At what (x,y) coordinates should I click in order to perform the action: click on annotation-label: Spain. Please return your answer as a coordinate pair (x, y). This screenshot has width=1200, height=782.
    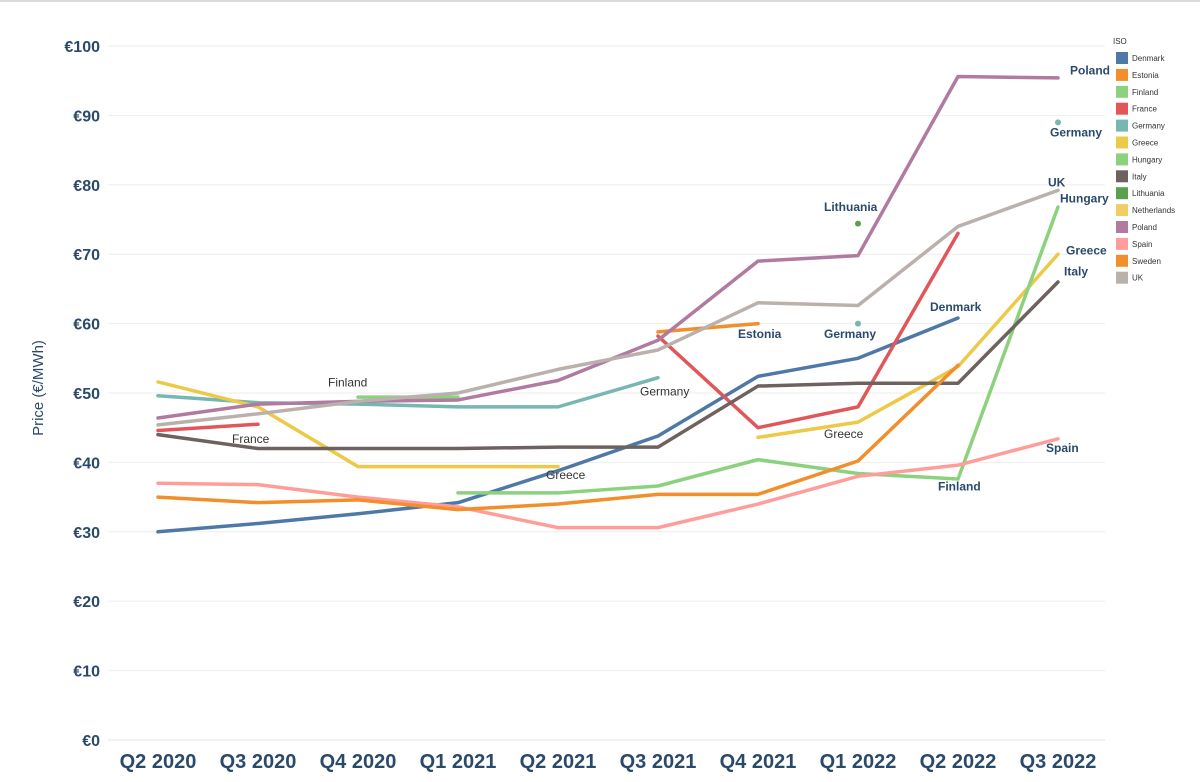
    Looking at the image, I should click on (1062, 448).